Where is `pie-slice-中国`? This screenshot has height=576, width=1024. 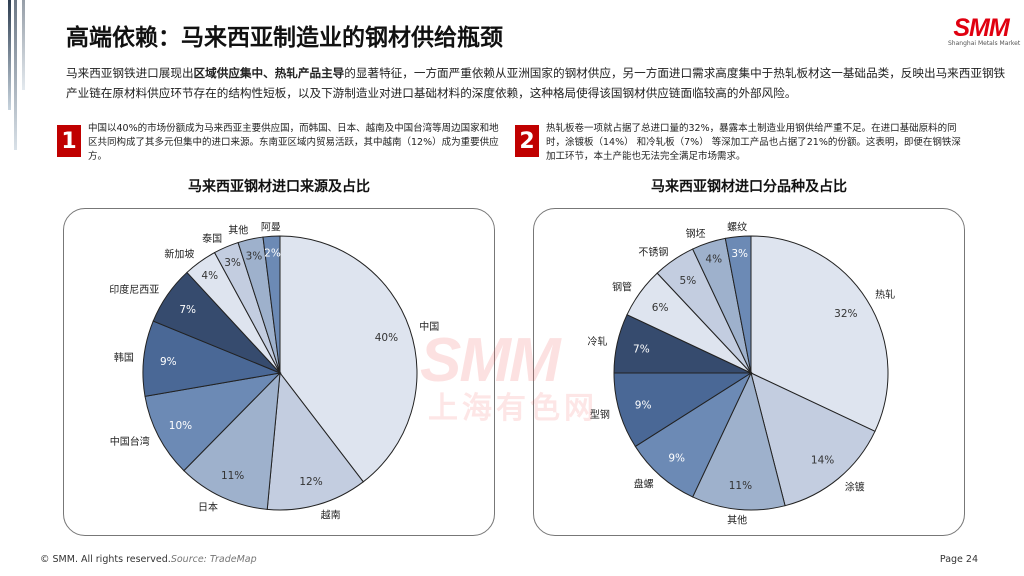
pie-slice-中国 is located at coordinates (348, 359).